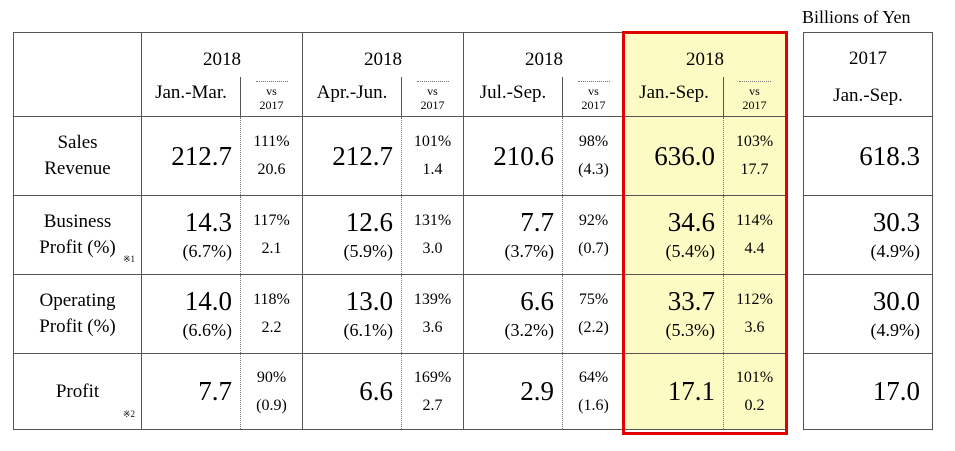 The image size is (955, 451). What do you see at coordinates (191, 96) in the screenshot?
I see `col-period-q1: Jan.-Mar.` at bounding box center [191, 96].